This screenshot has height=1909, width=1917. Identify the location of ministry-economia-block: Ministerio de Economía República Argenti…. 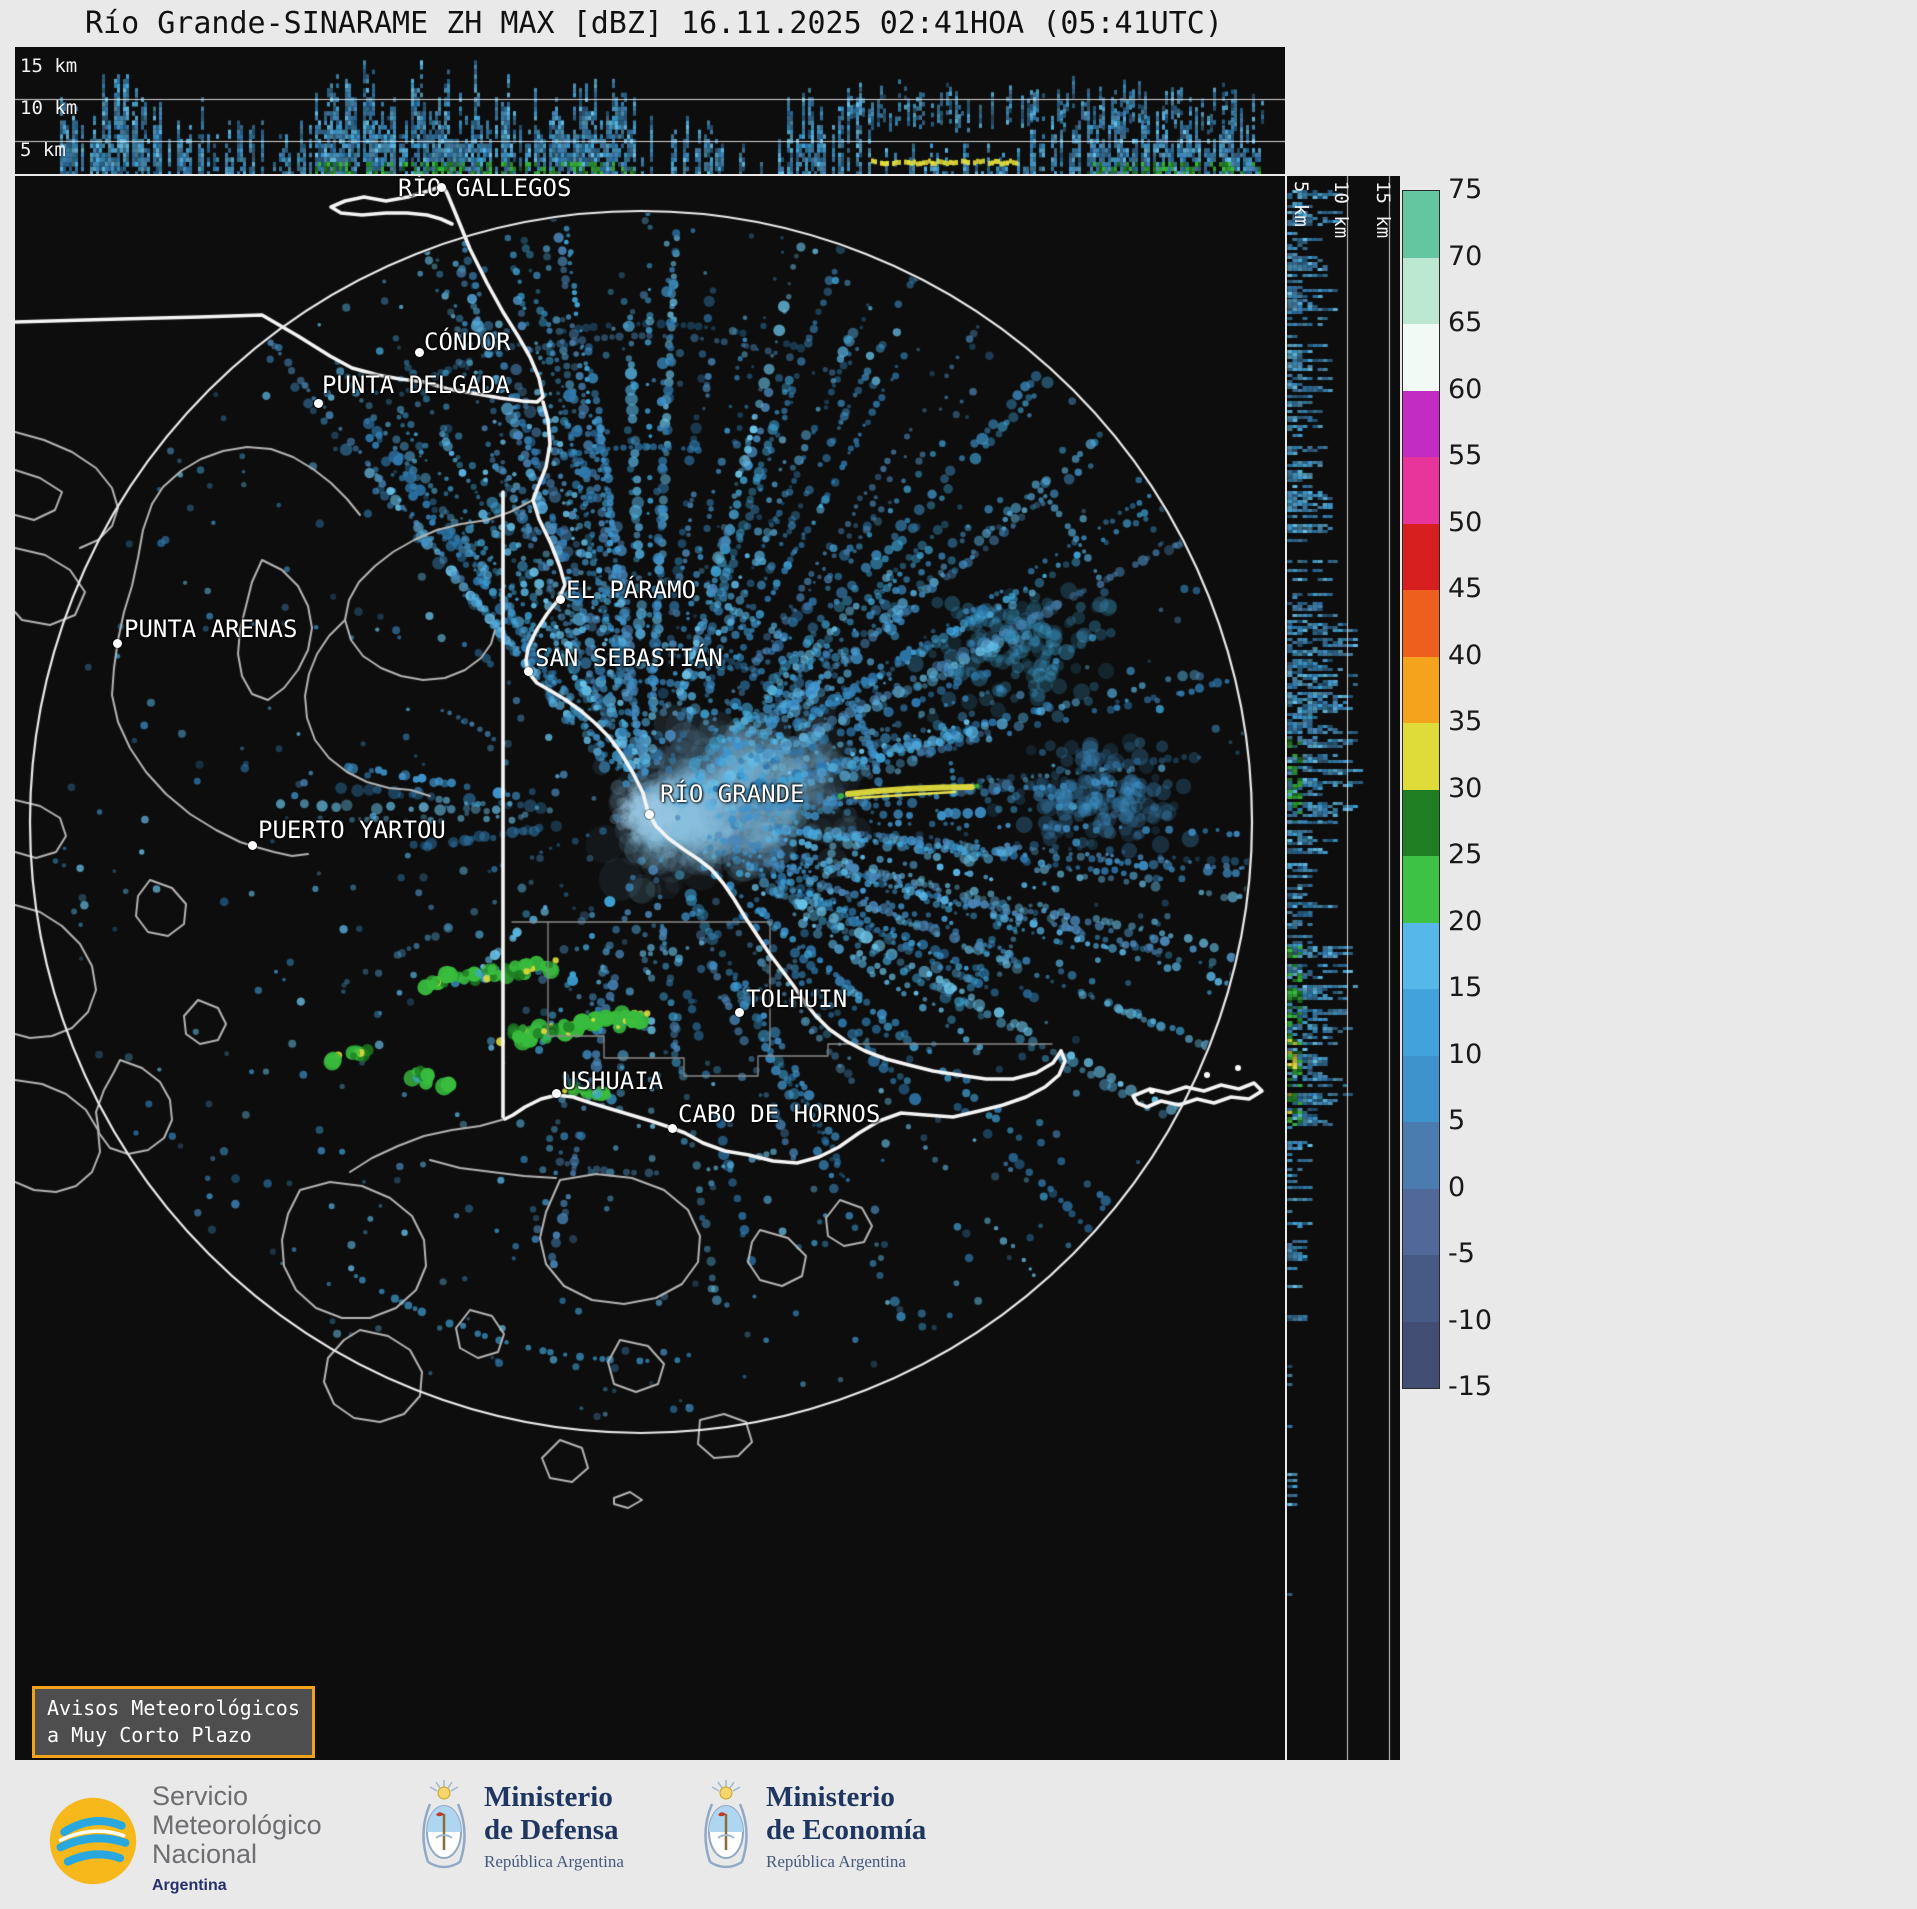
(813, 1826).